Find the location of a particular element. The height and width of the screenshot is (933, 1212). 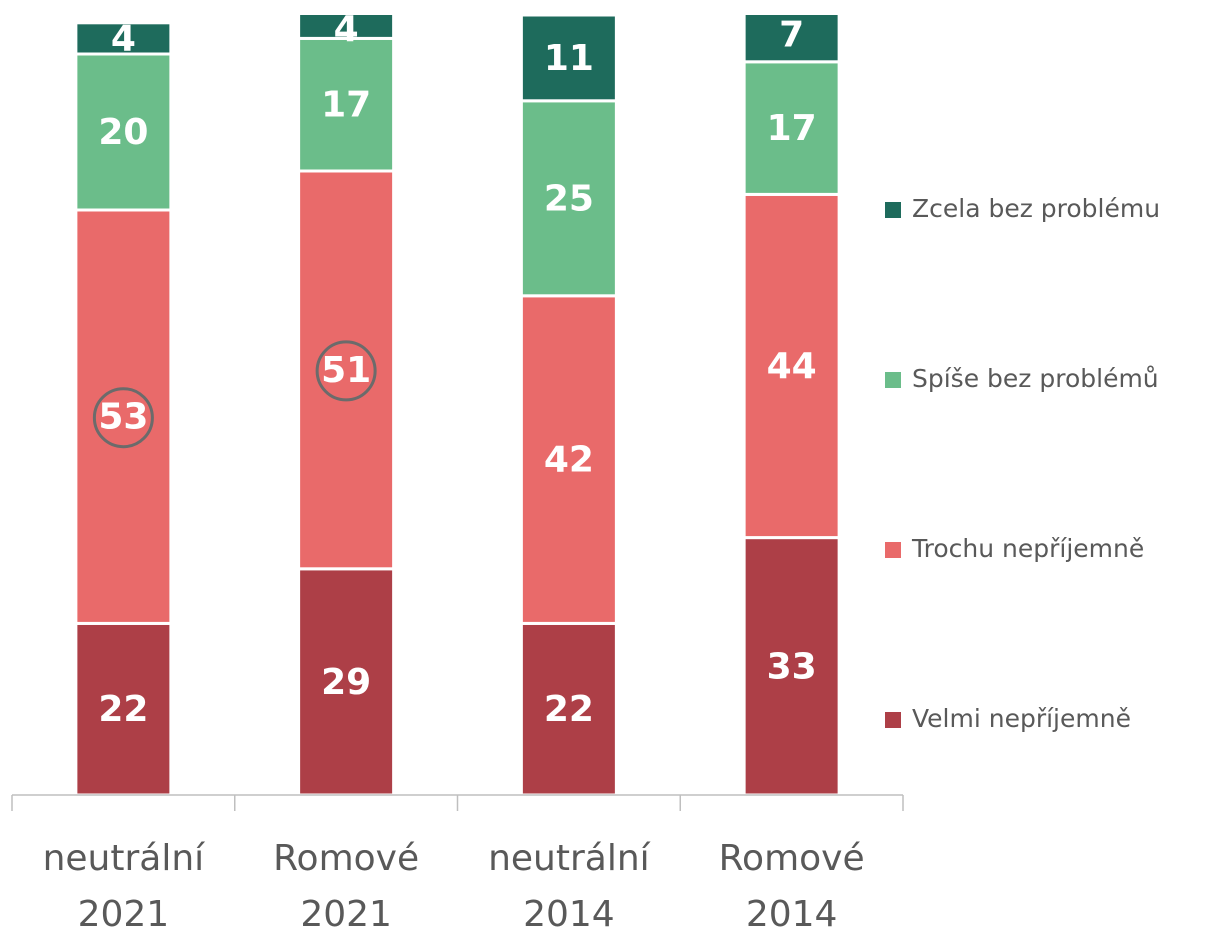

value-label: 29 is located at coordinates (346, 682).